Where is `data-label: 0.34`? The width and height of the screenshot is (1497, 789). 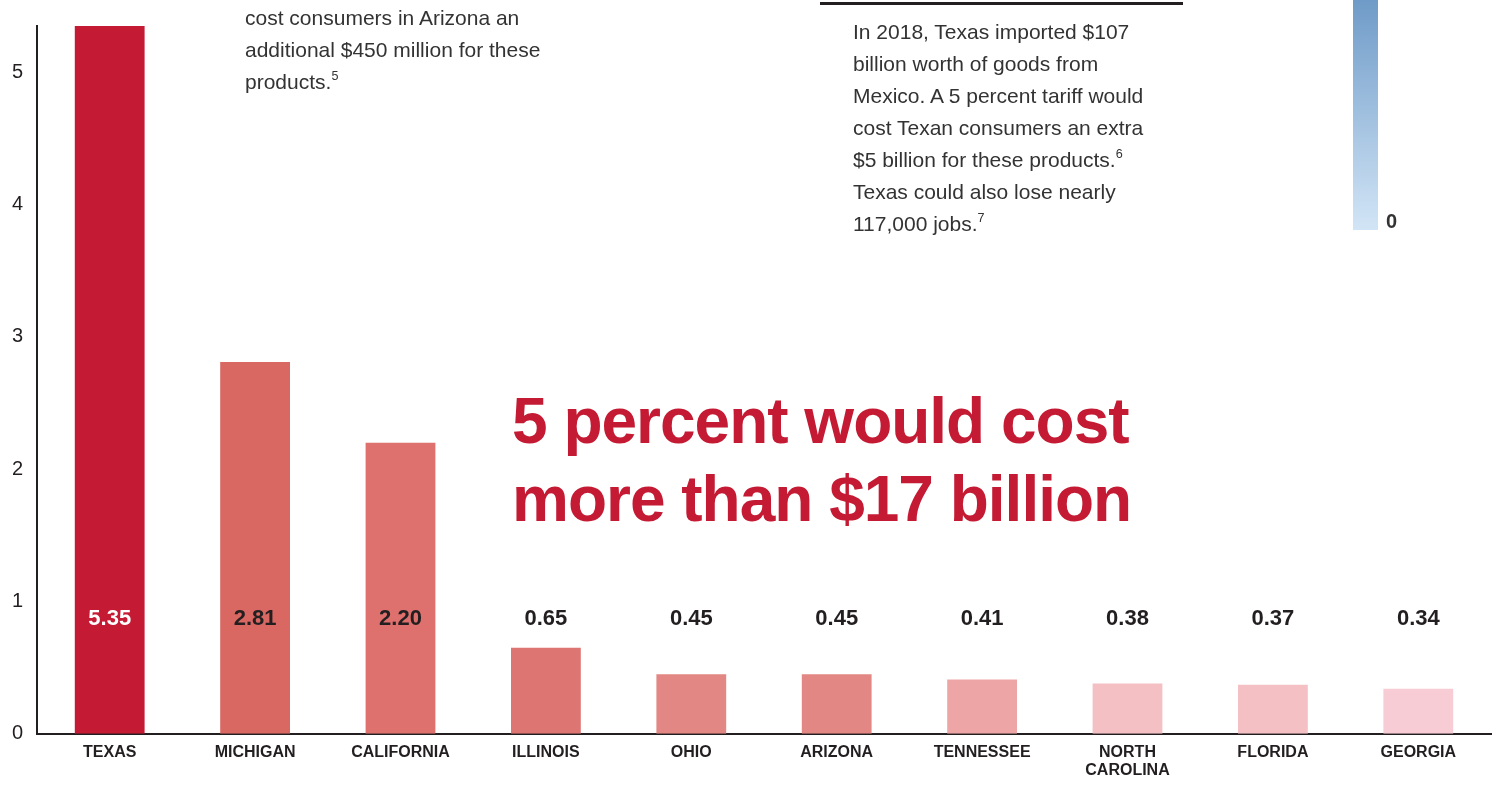 data-label: 0.34 is located at coordinates (1418, 617).